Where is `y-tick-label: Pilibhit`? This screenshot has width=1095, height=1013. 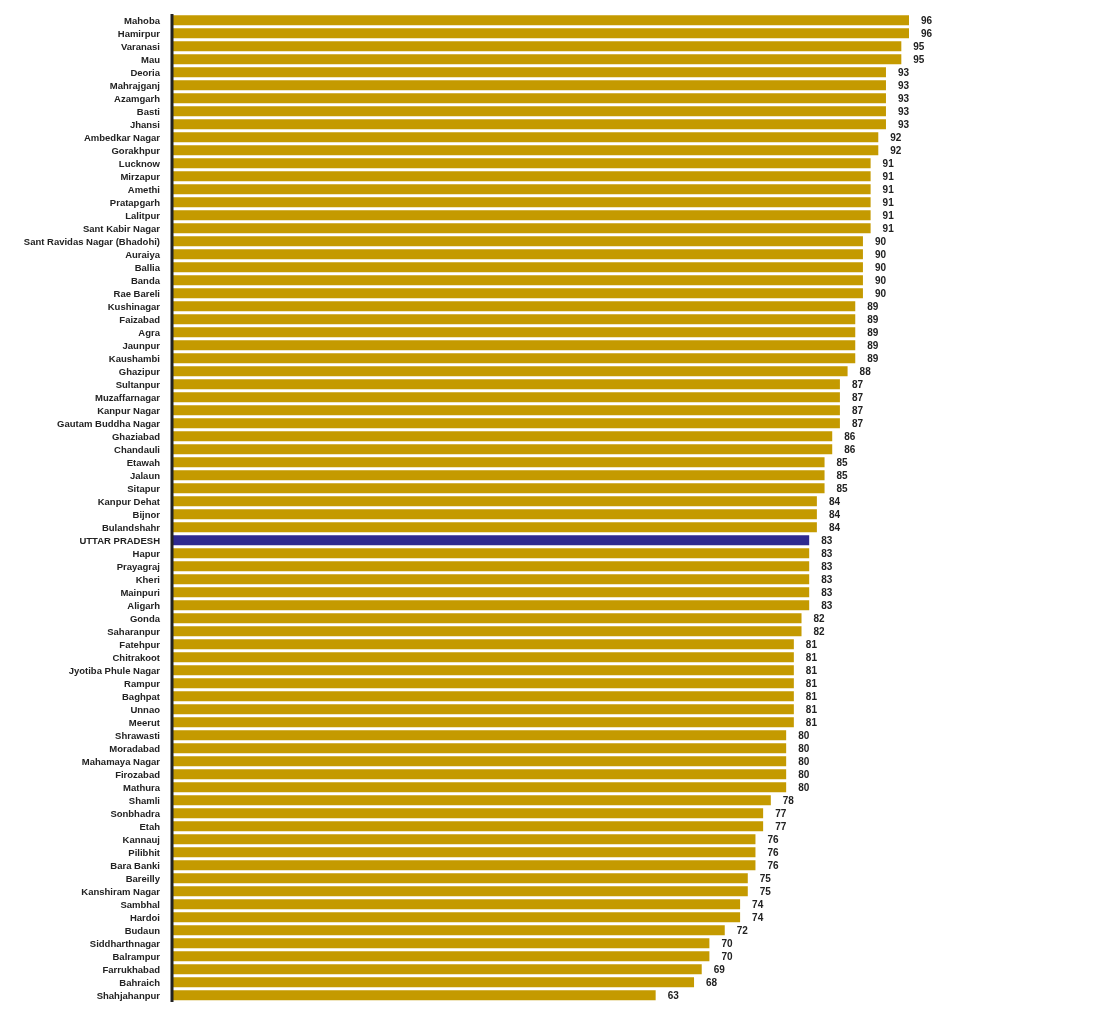
y-tick-label: Pilibhit is located at coordinates (144, 852).